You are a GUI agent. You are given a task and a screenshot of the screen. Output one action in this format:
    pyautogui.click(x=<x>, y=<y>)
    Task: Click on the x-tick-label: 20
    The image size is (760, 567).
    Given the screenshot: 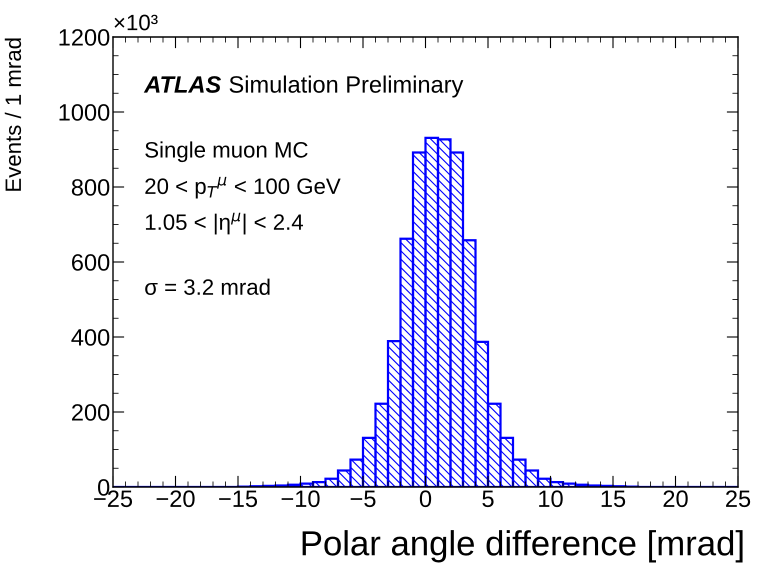 What is the action you would take?
    pyautogui.click(x=676, y=499)
    